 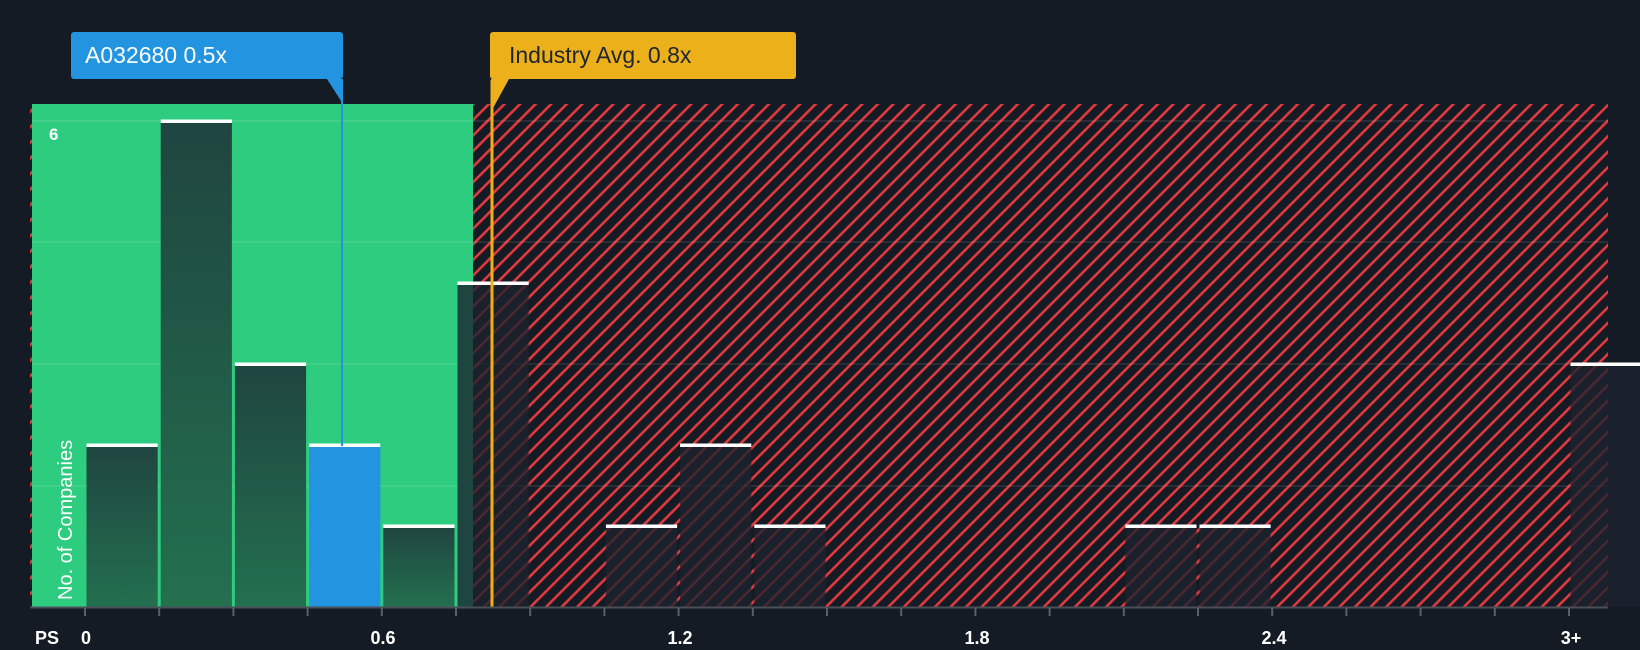 What do you see at coordinates (680, 638) in the screenshot?
I see `x-tick-label: 1.2` at bounding box center [680, 638].